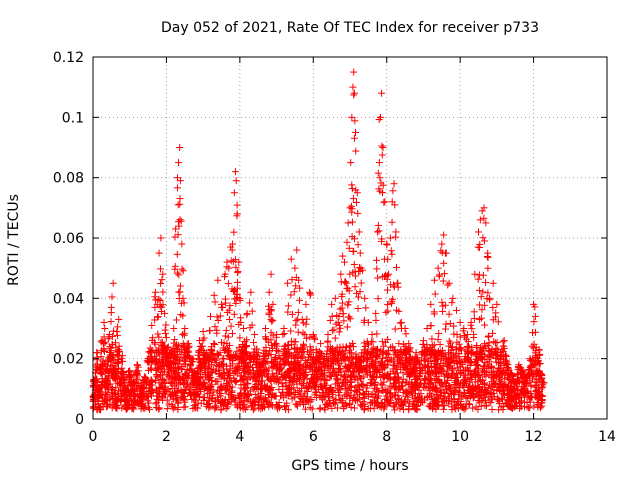 Image resolution: width=640 pixels, height=480 pixels. I want to click on y-tick-label: 0.08, so click(68, 179).